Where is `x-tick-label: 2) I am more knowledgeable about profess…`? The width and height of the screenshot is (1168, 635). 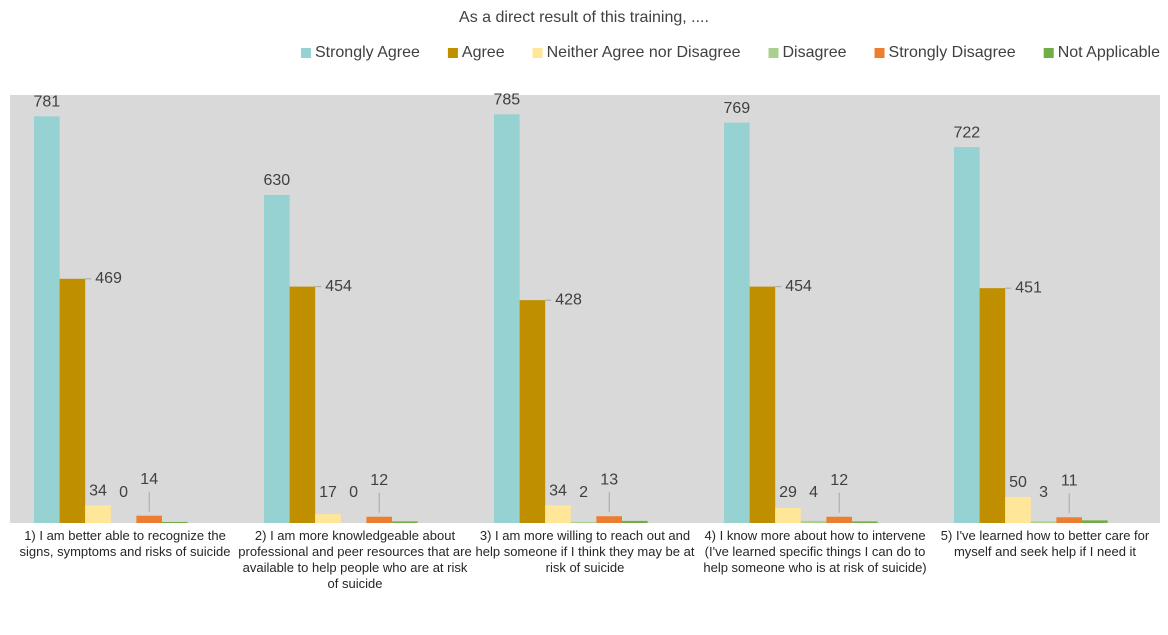
x-tick-label: 2) I am more knowledgeable about profess… is located at coordinates (355, 559).